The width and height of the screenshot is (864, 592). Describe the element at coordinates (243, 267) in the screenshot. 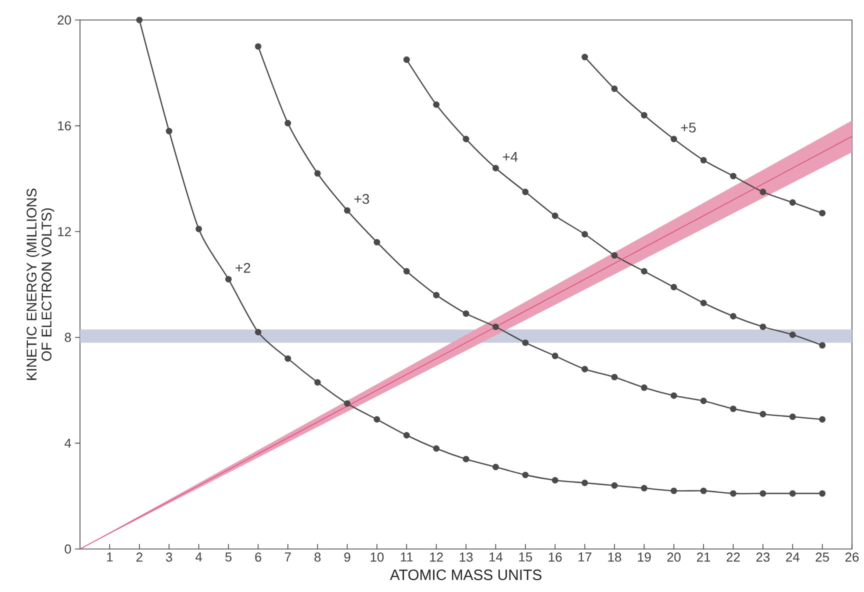

I see `series-label: +2` at that location.